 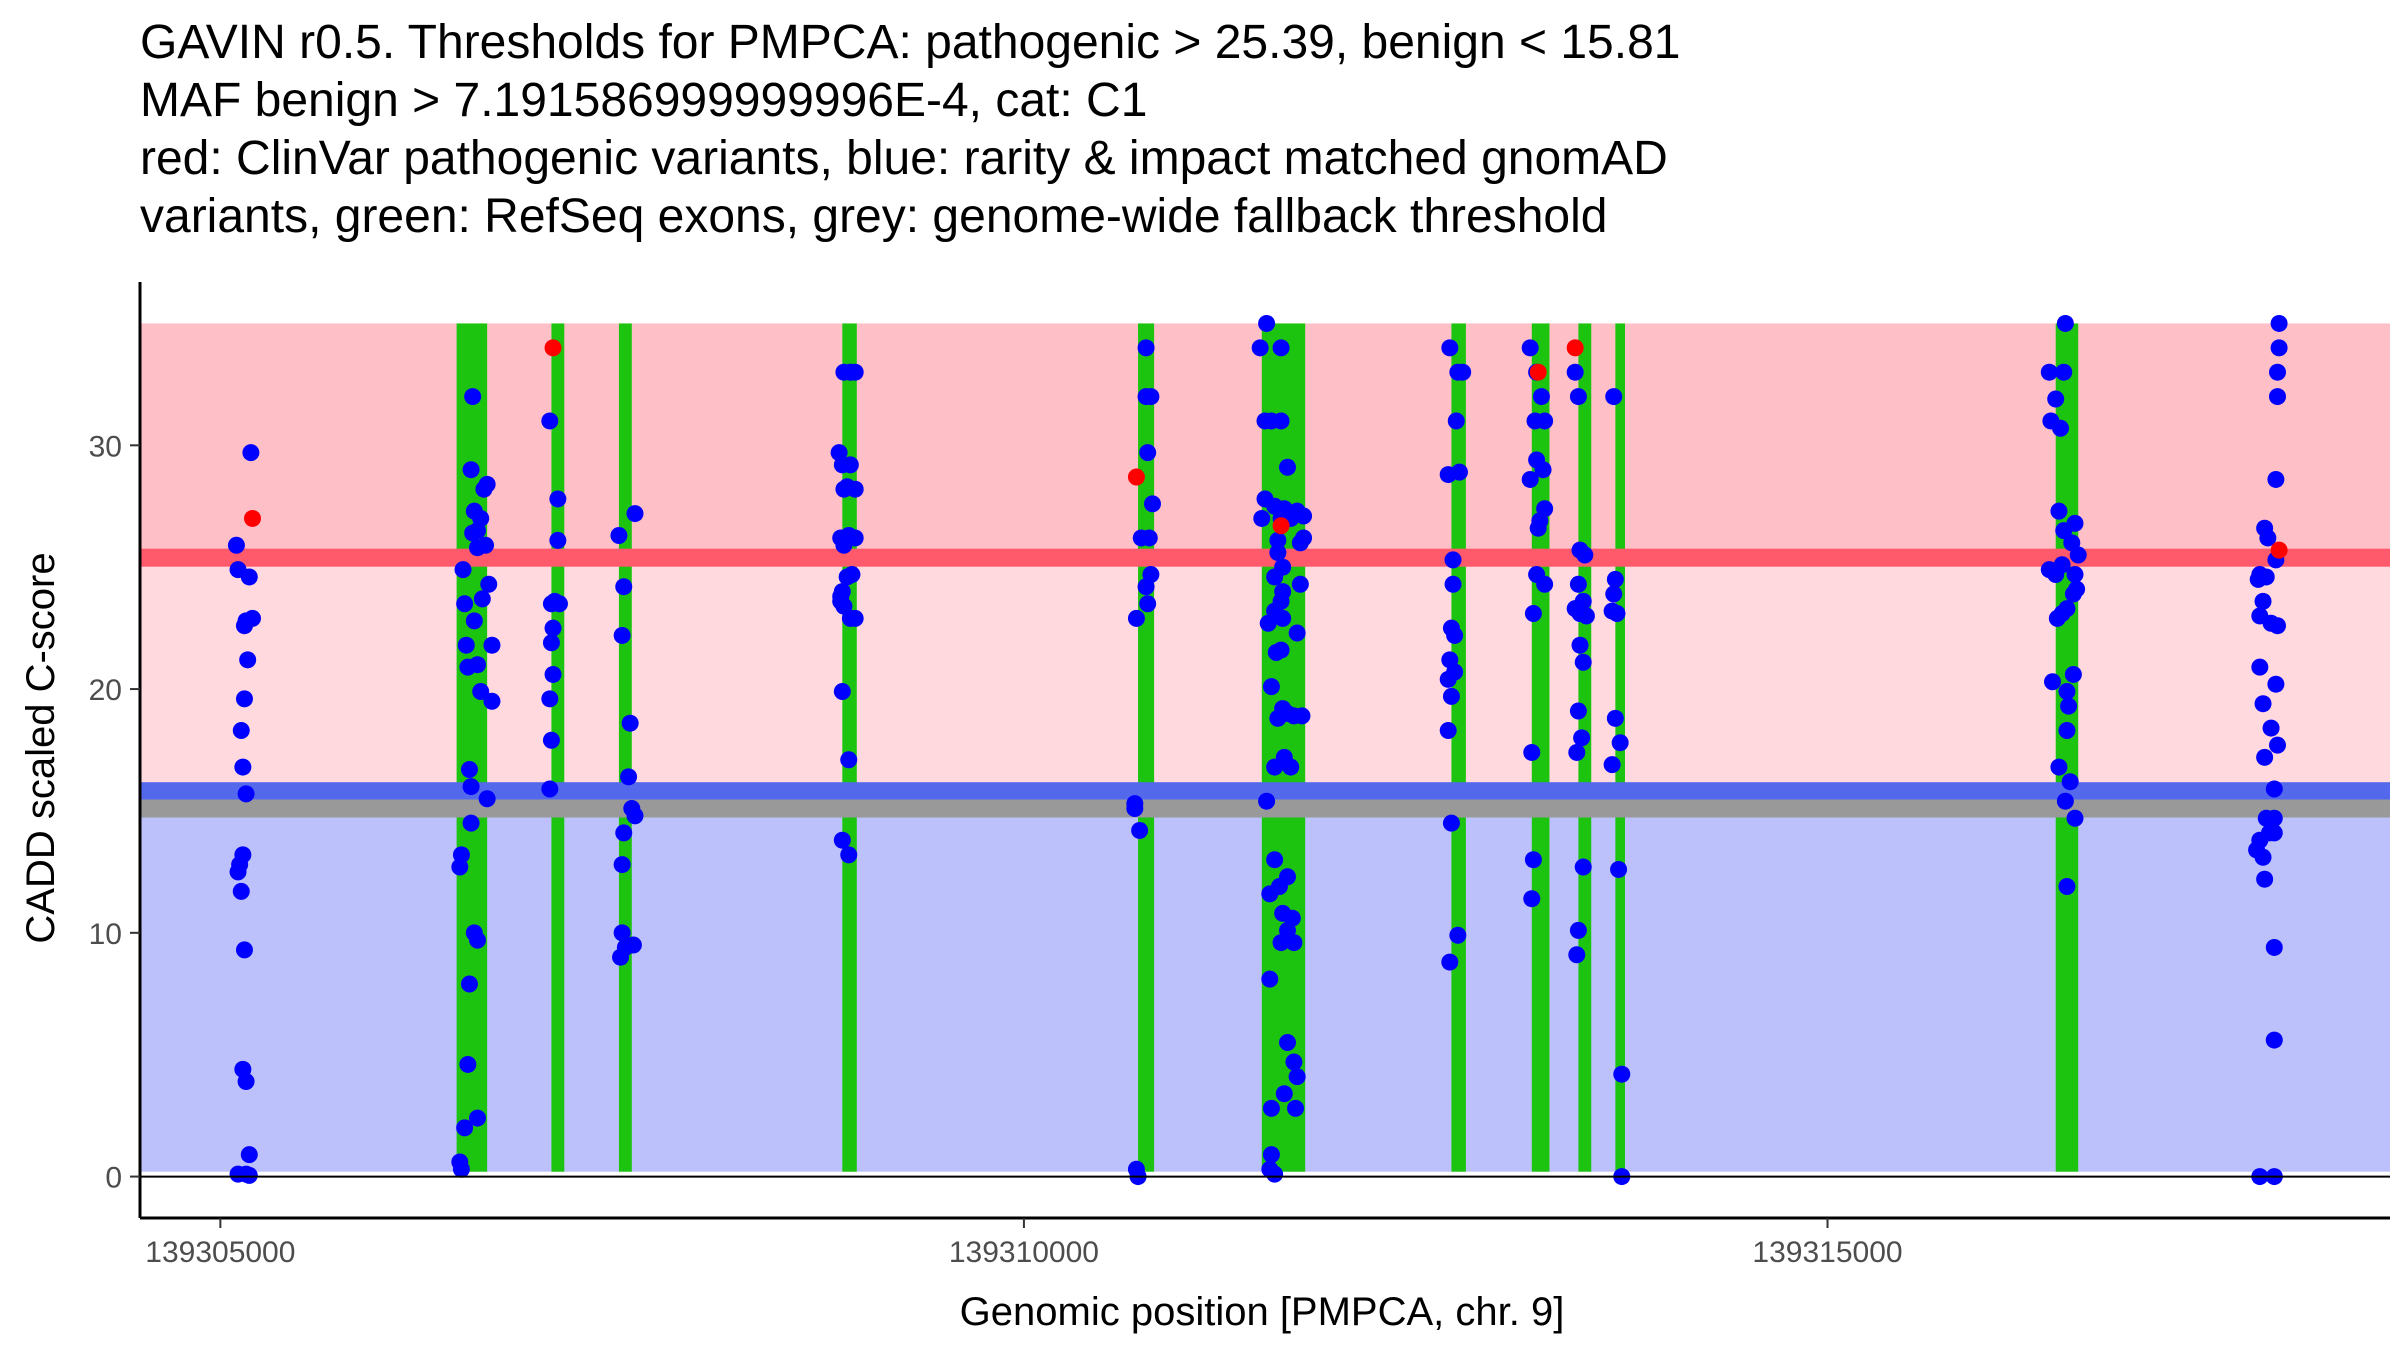 What do you see at coordinates (41, 747) in the screenshot?
I see `y-axis-label: CADD scaled C-score` at bounding box center [41, 747].